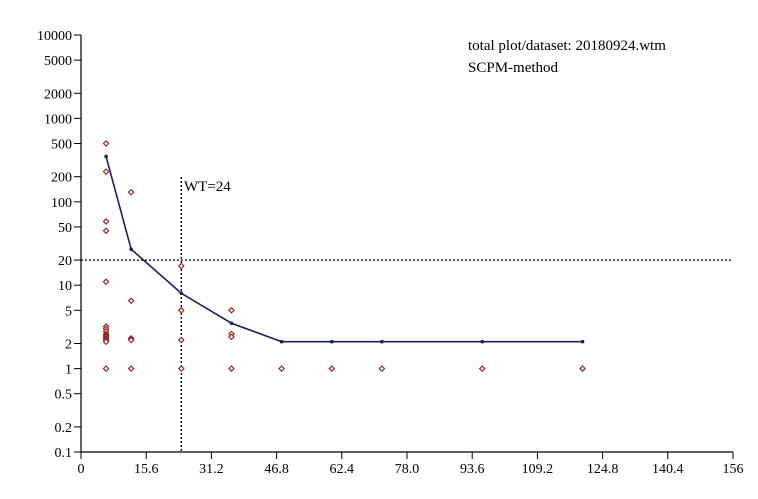  I want to click on x-tick-label: 78.0, so click(407, 469).